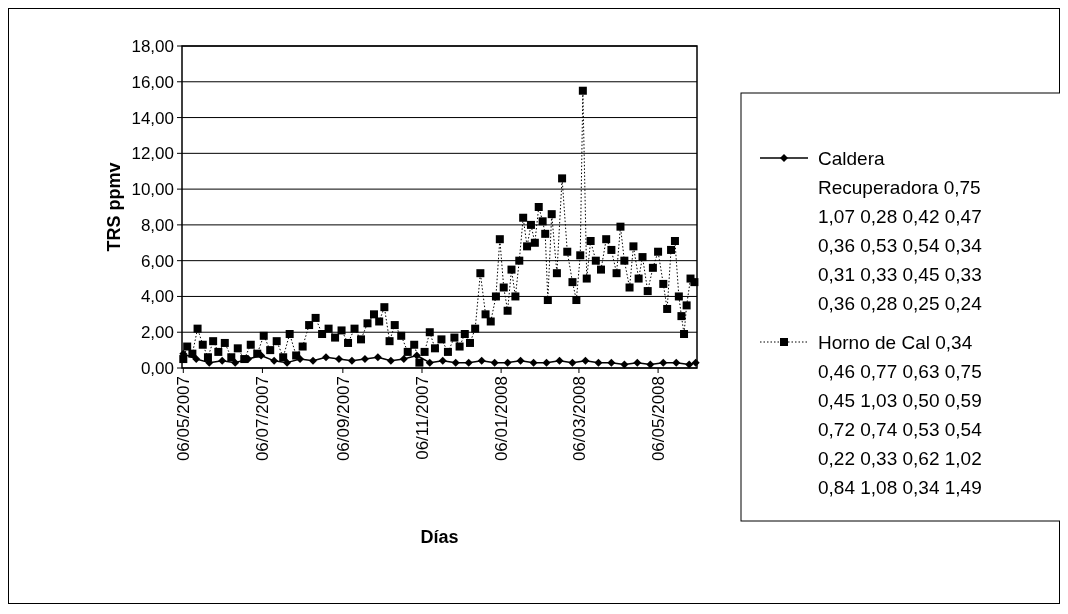  What do you see at coordinates (502, 419) in the screenshot?
I see `x-tick-label: 06/01/2008` at bounding box center [502, 419].